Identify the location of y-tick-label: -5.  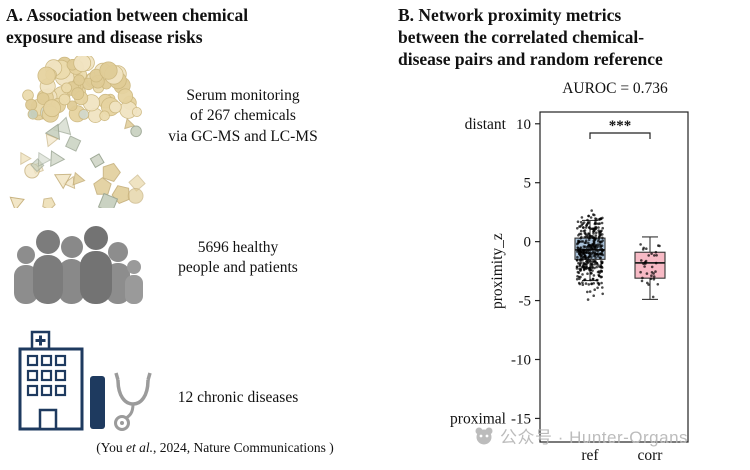
(525, 302).